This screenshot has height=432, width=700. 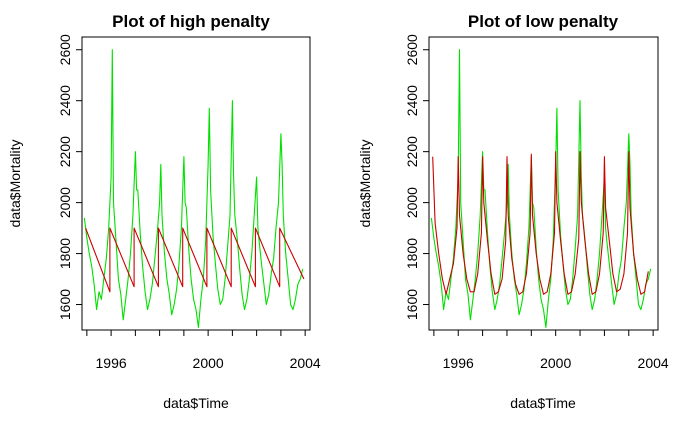 I want to click on chart-title: Plot of low penalty, so click(x=543, y=21).